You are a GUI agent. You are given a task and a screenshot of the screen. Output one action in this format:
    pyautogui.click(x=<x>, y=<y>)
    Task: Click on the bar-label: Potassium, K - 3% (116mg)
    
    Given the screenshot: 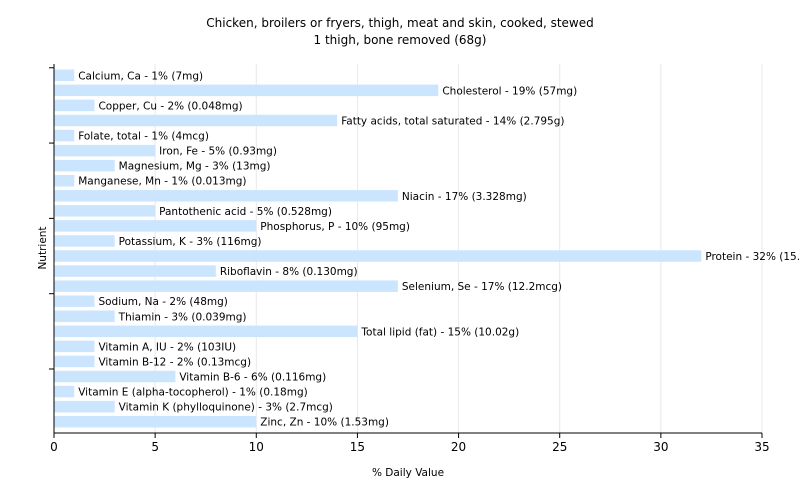 What is the action you would take?
    pyautogui.click(x=190, y=242)
    